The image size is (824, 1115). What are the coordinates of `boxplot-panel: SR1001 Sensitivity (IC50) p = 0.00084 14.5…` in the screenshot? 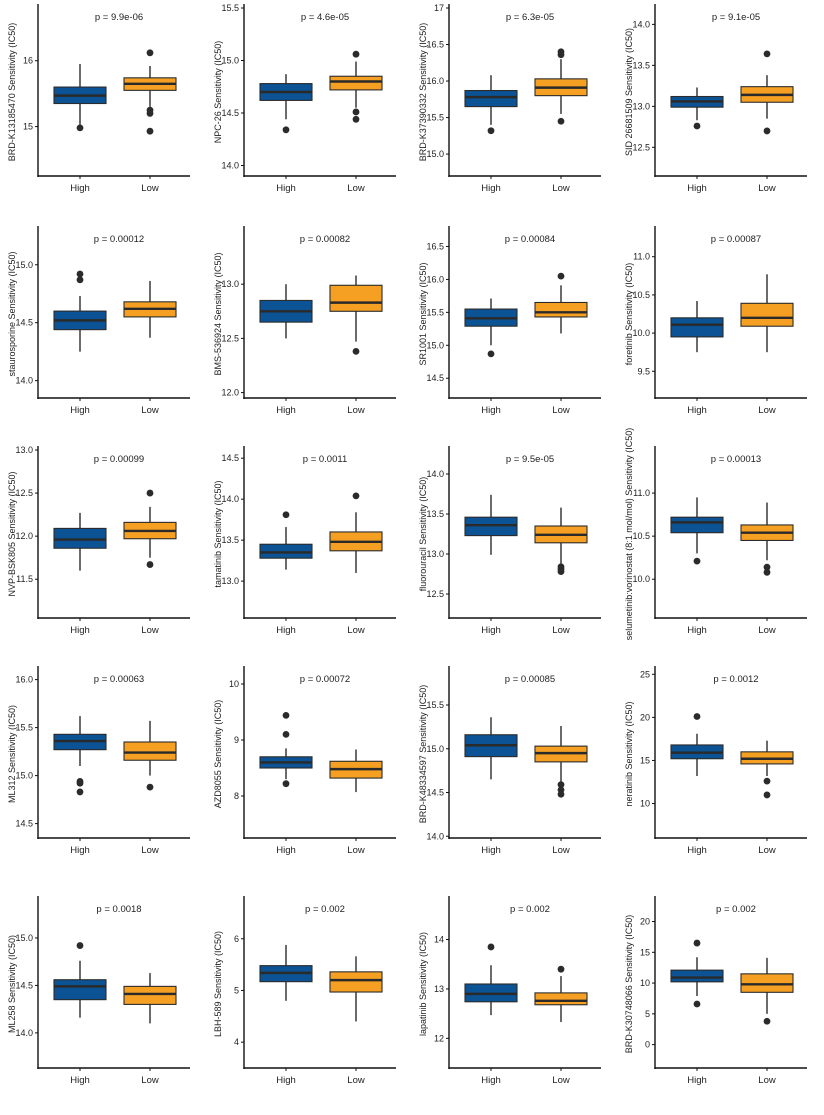 It's located at (514, 333).